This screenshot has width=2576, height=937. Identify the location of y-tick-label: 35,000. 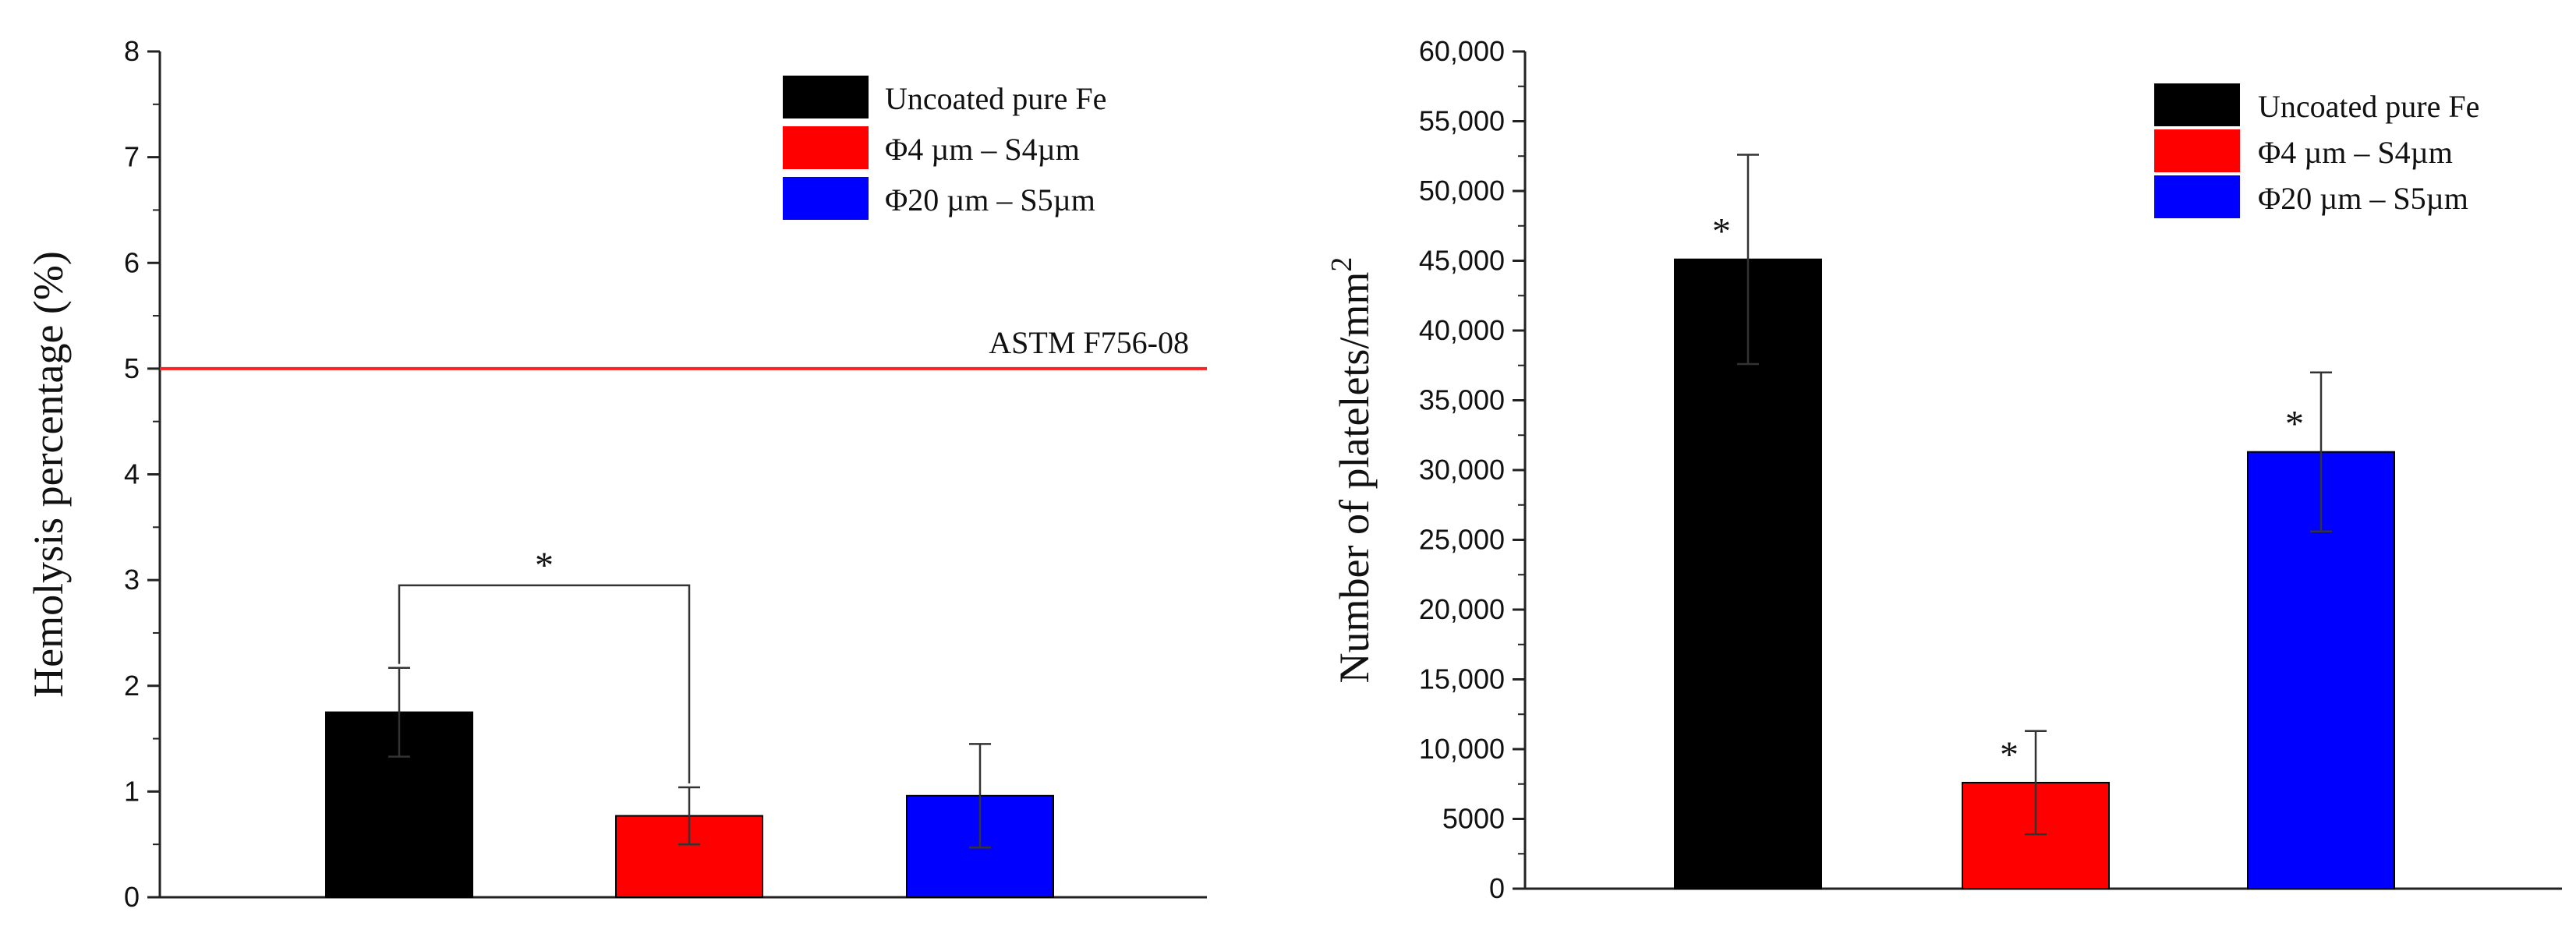
(1462, 400).